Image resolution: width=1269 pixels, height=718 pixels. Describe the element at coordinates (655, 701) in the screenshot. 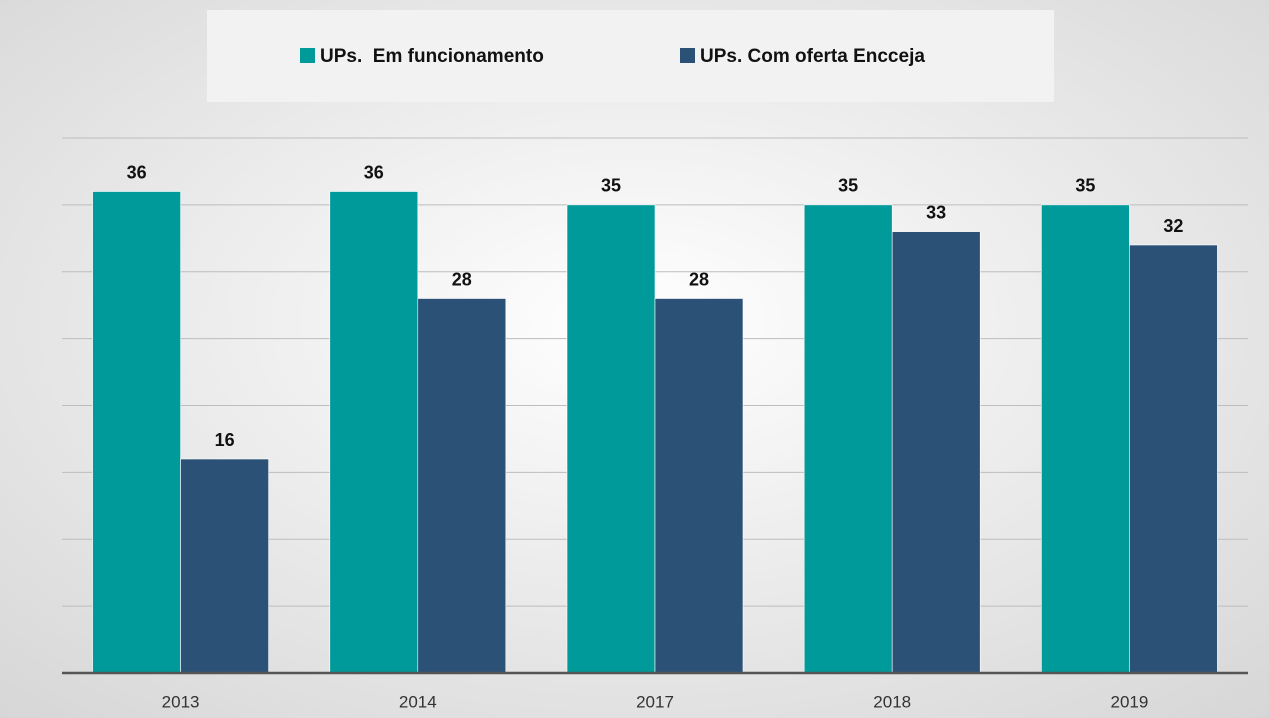

I see `x-tick-label: 2017` at that location.